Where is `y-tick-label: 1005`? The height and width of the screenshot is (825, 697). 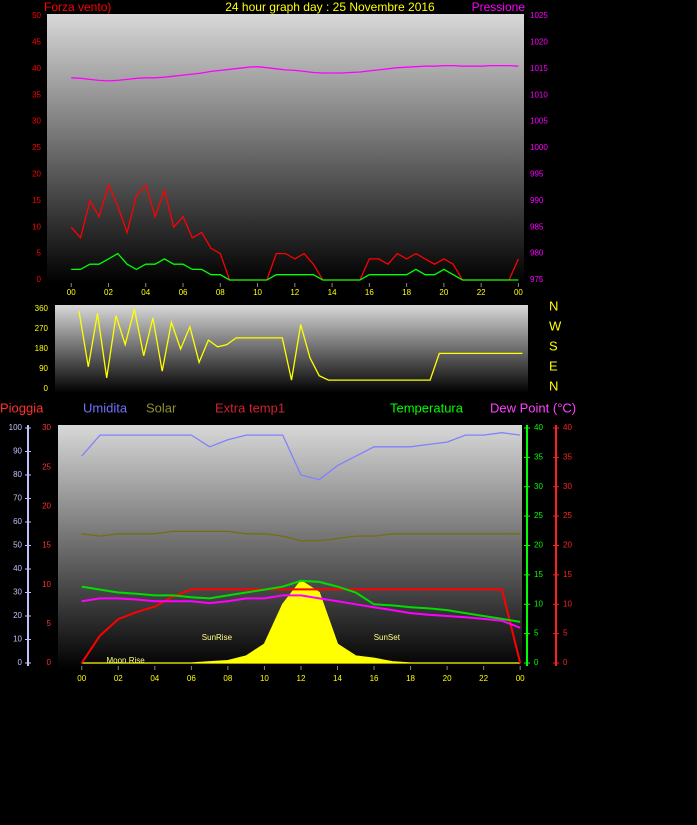
y-tick-label: 1005 is located at coordinates (539, 121).